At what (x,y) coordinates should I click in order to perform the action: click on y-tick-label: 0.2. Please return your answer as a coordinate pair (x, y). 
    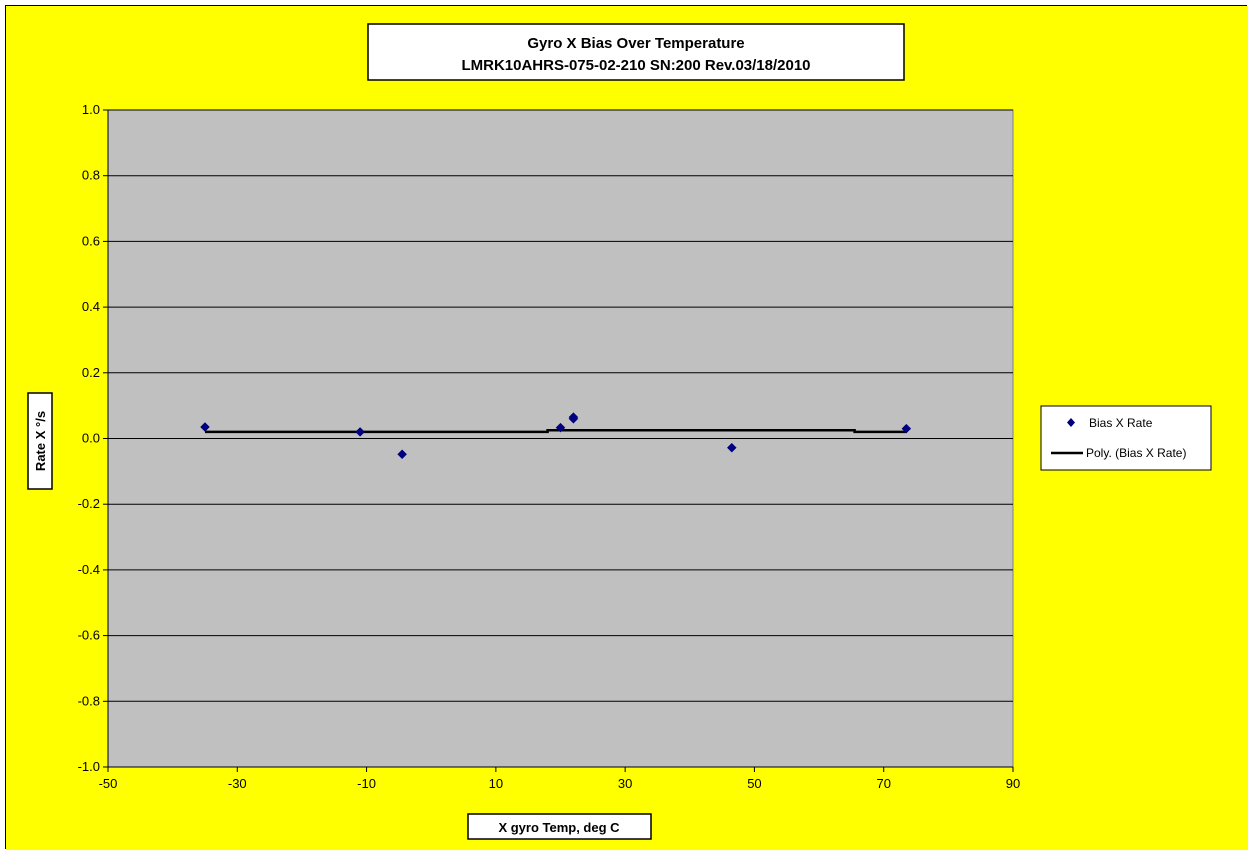
    Looking at the image, I should click on (91, 372).